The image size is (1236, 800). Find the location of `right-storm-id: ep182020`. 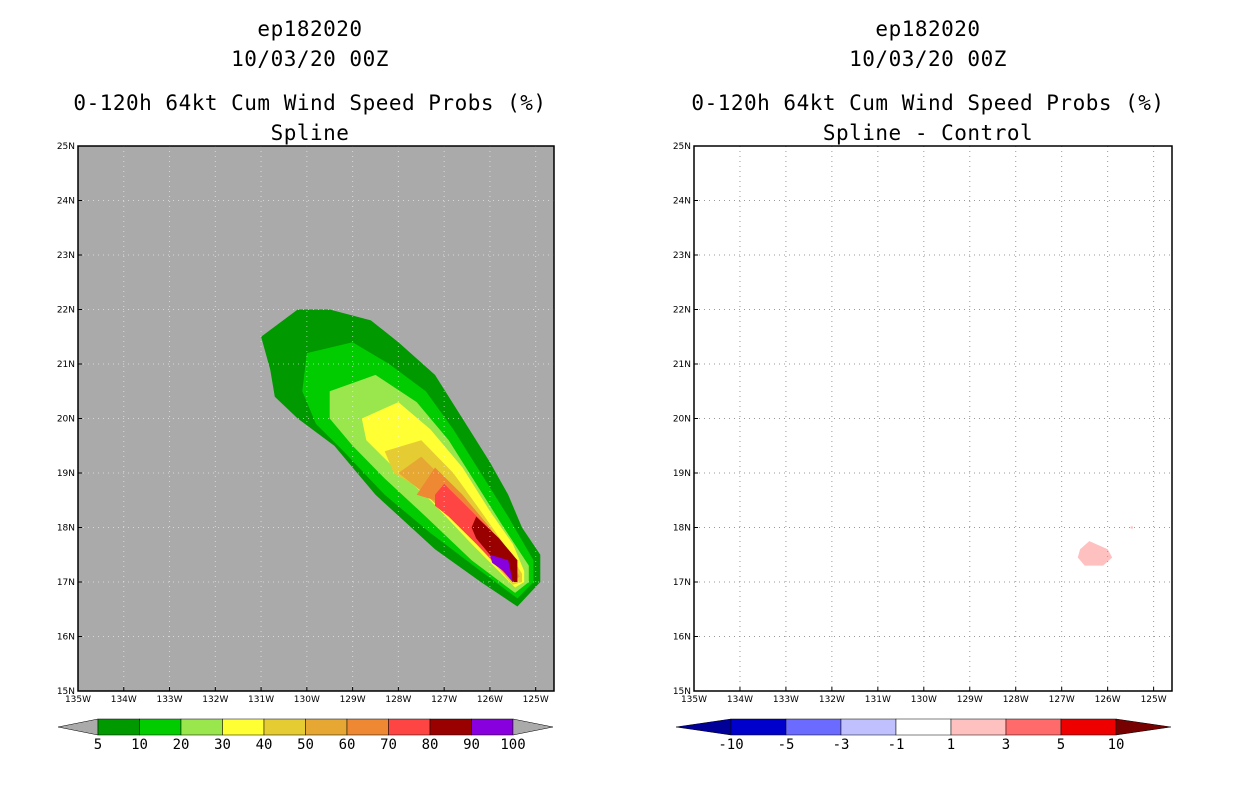

right-storm-id: ep182020 is located at coordinates (928, 29).